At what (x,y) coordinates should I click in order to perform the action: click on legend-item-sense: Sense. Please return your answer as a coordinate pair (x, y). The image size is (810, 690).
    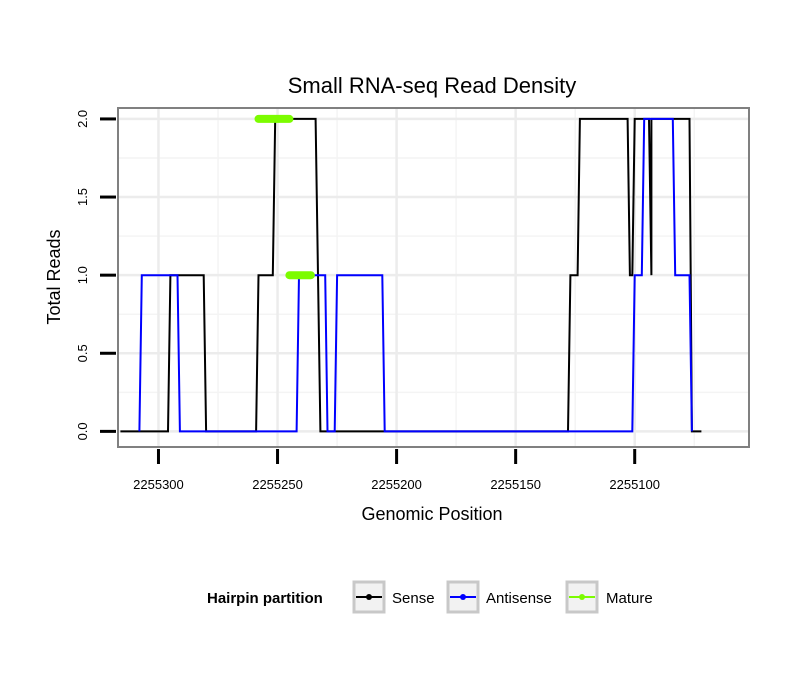
    Looking at the image, I should click on (393, 597).